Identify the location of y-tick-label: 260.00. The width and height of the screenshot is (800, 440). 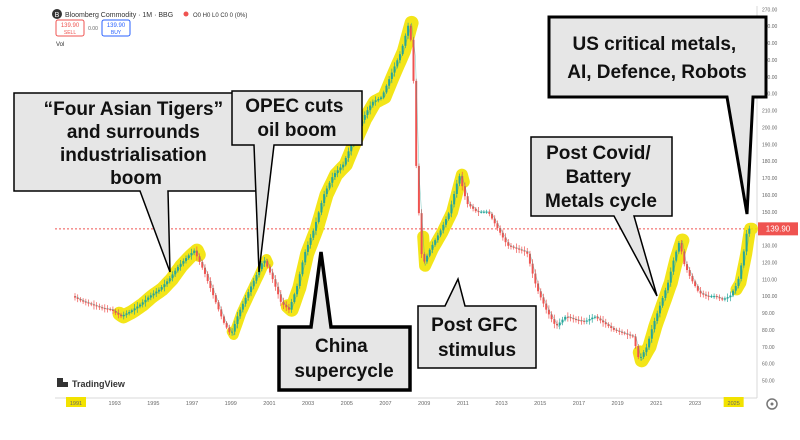
(770, 27).